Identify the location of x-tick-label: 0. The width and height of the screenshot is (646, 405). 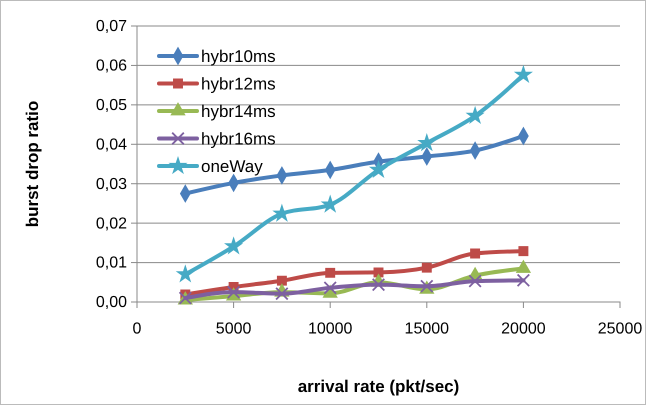
(137, 329).